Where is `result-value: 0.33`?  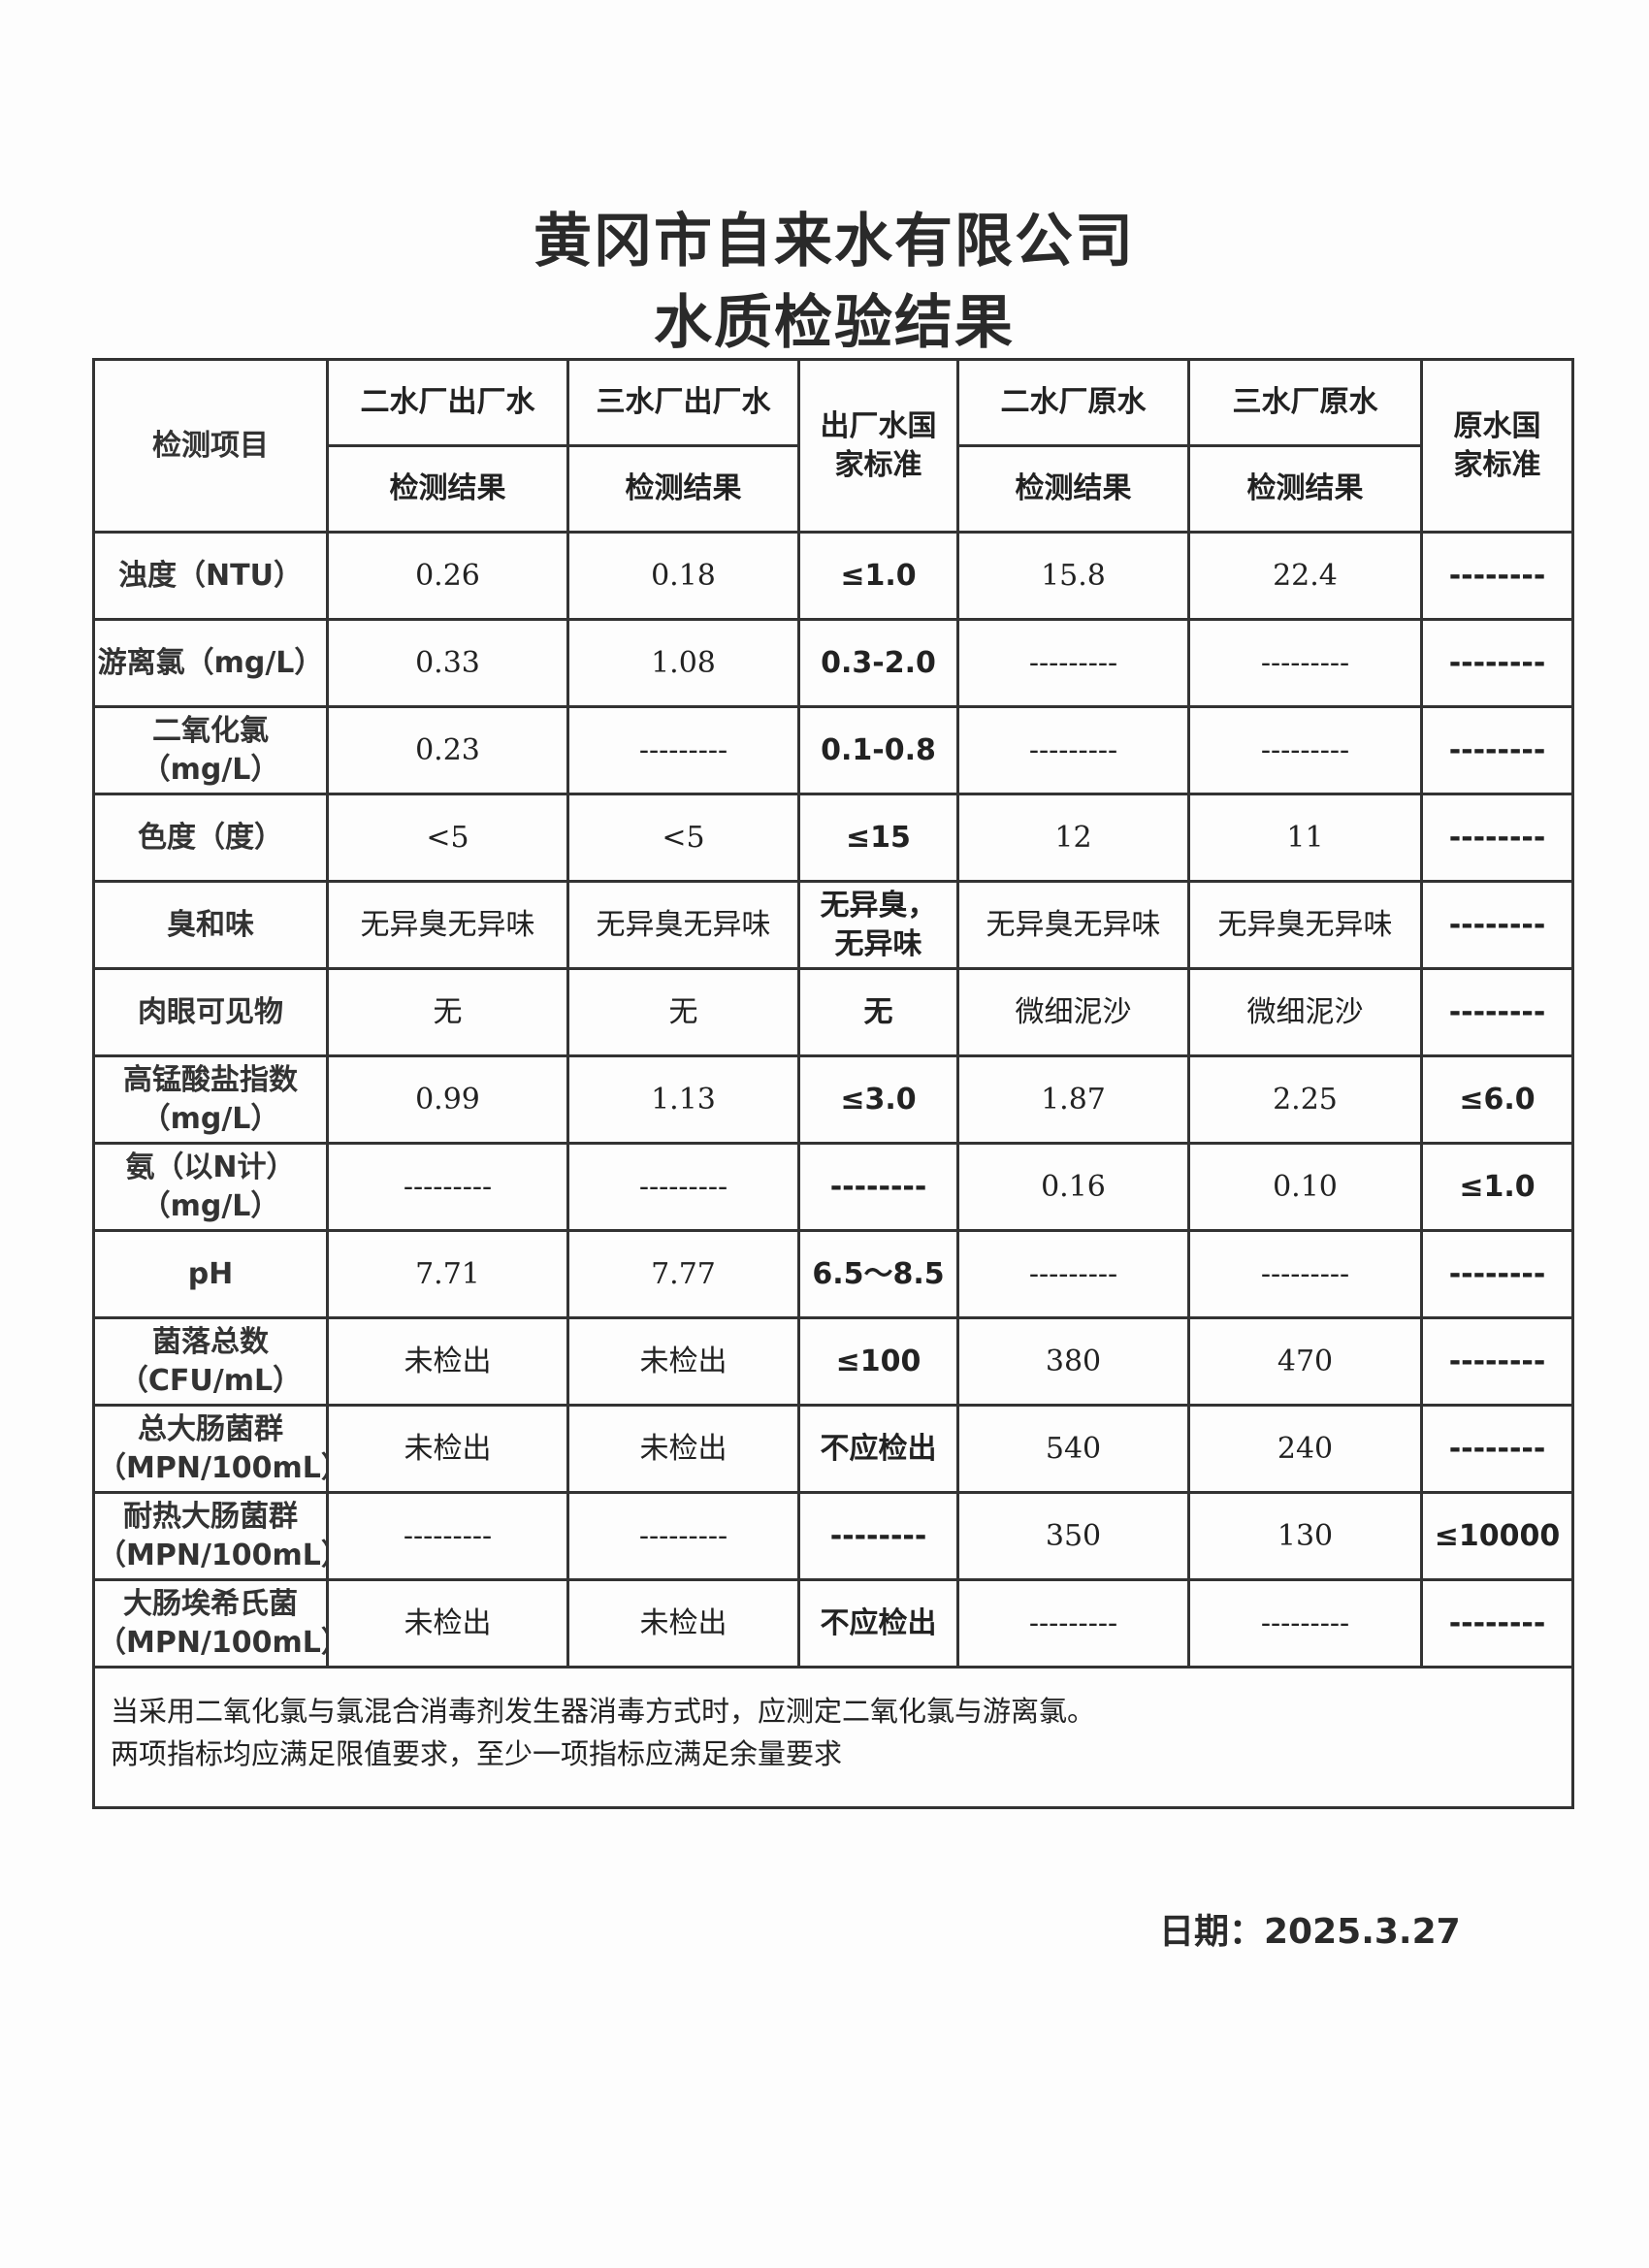 result-value: 0.33 is located at coordinates (447, 663).